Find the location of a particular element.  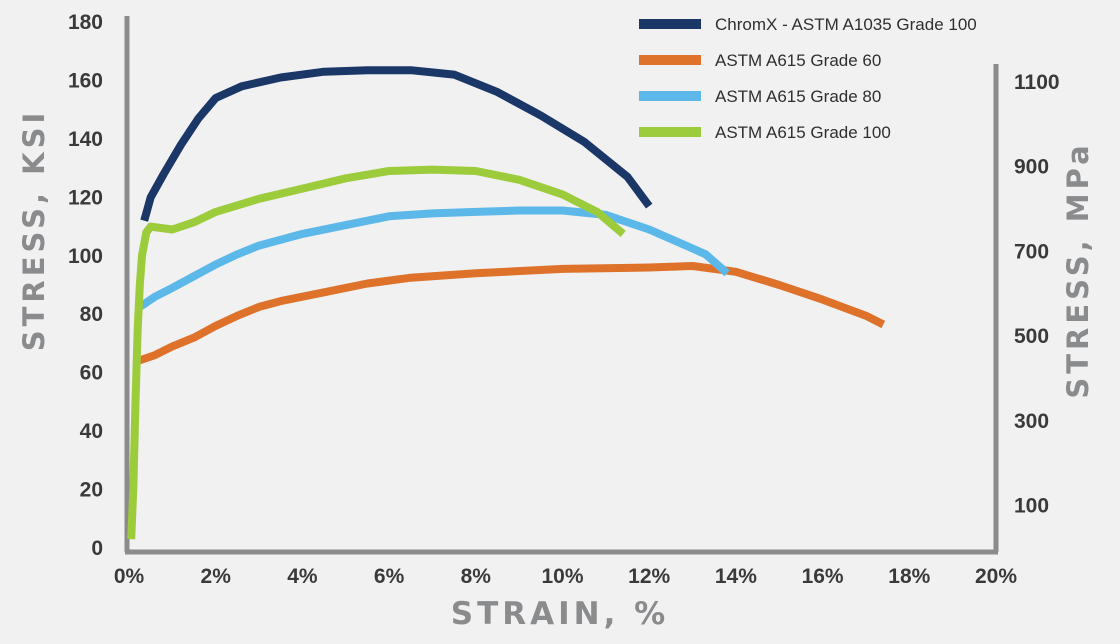

y2-axis-title: STRESS, MPa is located at coordinates (1078, 269).